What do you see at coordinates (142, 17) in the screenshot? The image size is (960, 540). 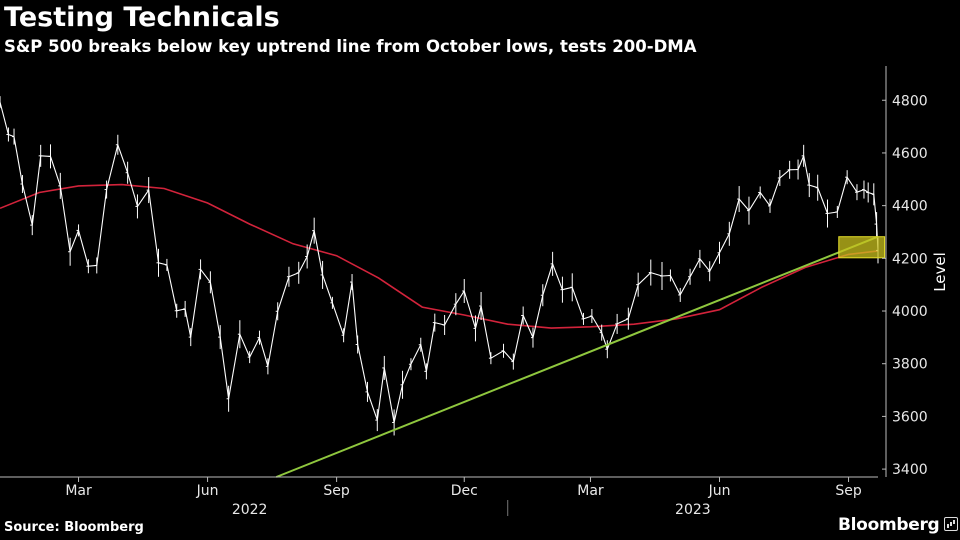 I see `chart-title: Testing Technicals` at bounding box center [142, 17].